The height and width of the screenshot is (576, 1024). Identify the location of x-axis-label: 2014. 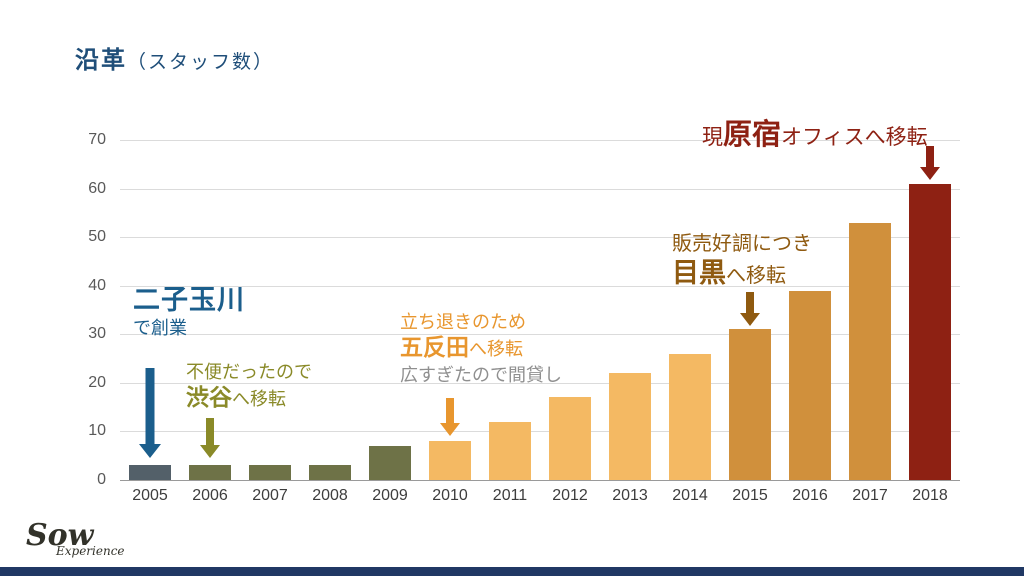
(690, 495).